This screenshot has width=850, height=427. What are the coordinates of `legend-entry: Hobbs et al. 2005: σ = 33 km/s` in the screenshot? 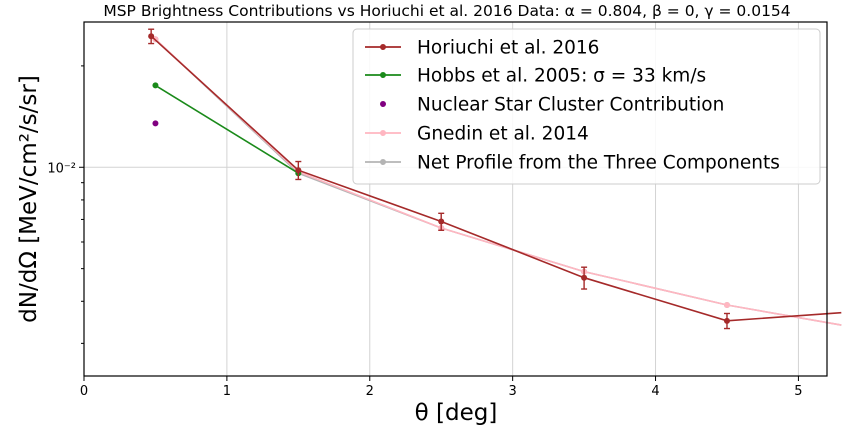 It's located at (535, 76).